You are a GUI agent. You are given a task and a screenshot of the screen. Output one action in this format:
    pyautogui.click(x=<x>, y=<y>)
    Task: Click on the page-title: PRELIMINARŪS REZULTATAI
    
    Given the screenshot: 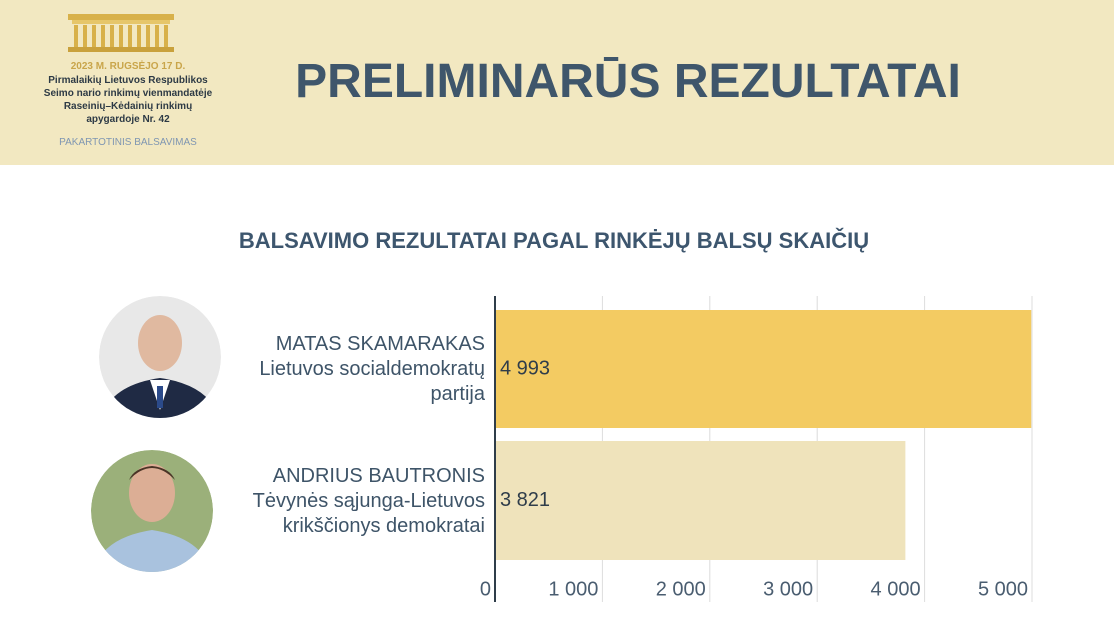 What is the action you would take?
    pyautogui.click(x=628, y=81)
    